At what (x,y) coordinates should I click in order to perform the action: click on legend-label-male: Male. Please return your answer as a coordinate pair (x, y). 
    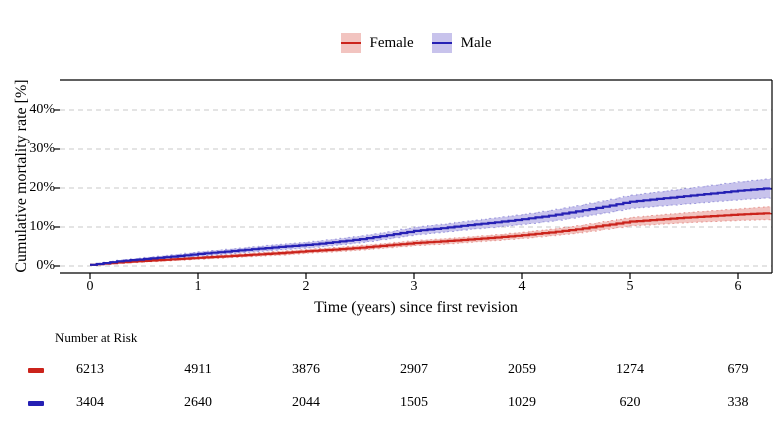
    Looking at the image, I should click on (476, 43).